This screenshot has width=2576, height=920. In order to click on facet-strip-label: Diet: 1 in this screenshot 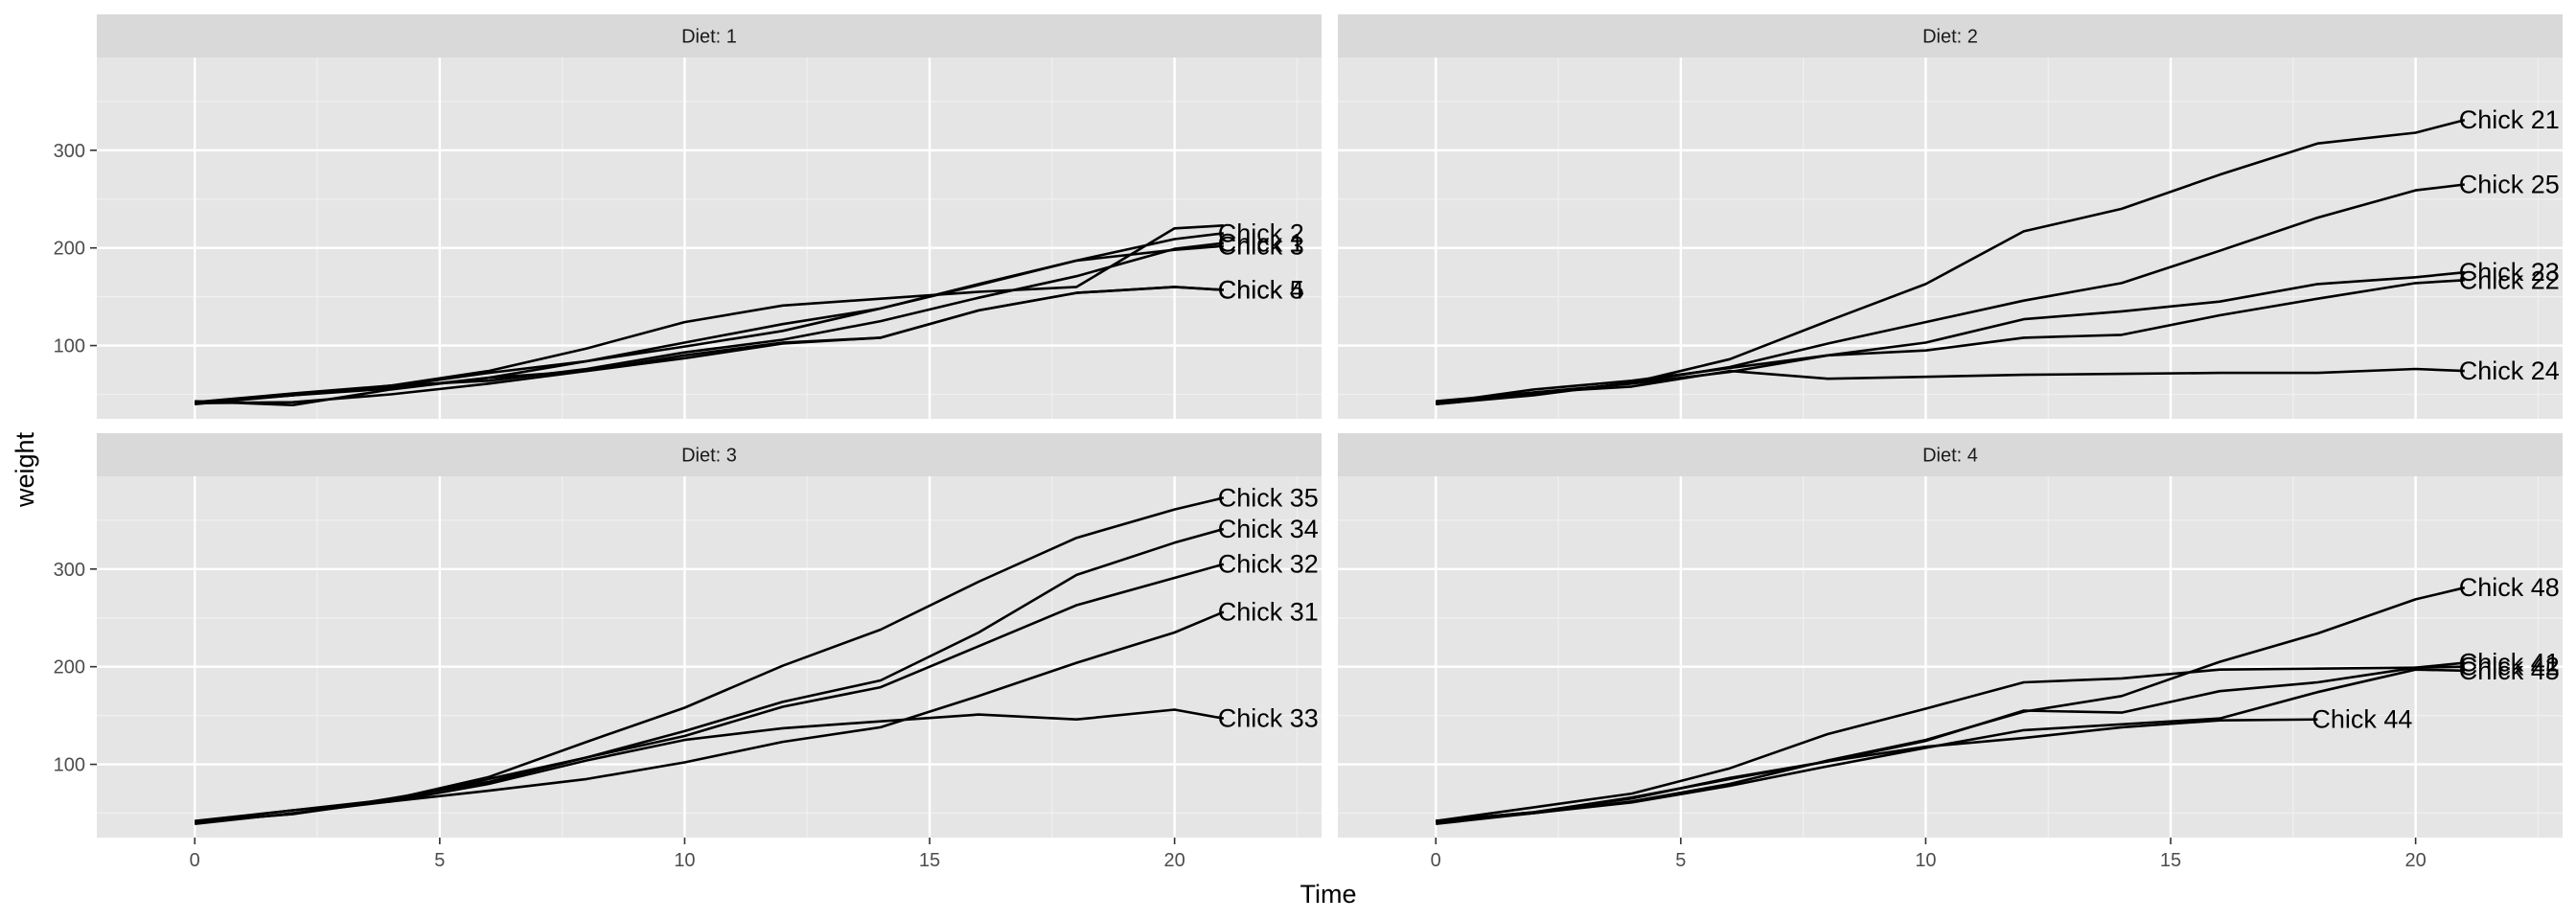, I will do `click(709, 37)`.